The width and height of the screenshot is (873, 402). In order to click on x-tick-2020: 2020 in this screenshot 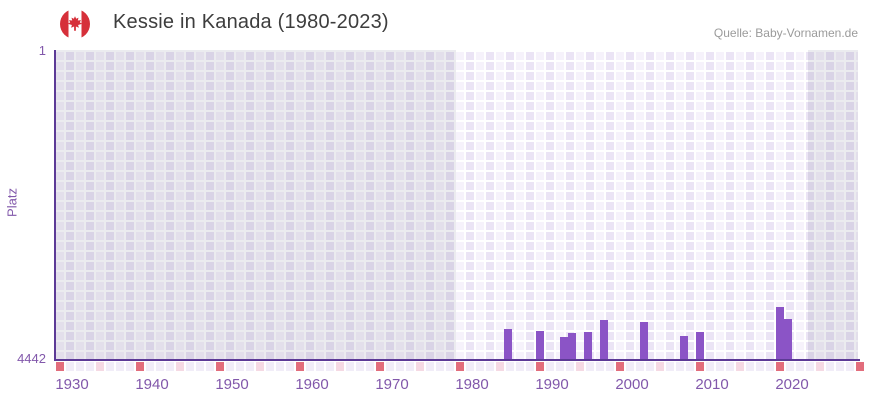, I will do `click(792, 384)`.